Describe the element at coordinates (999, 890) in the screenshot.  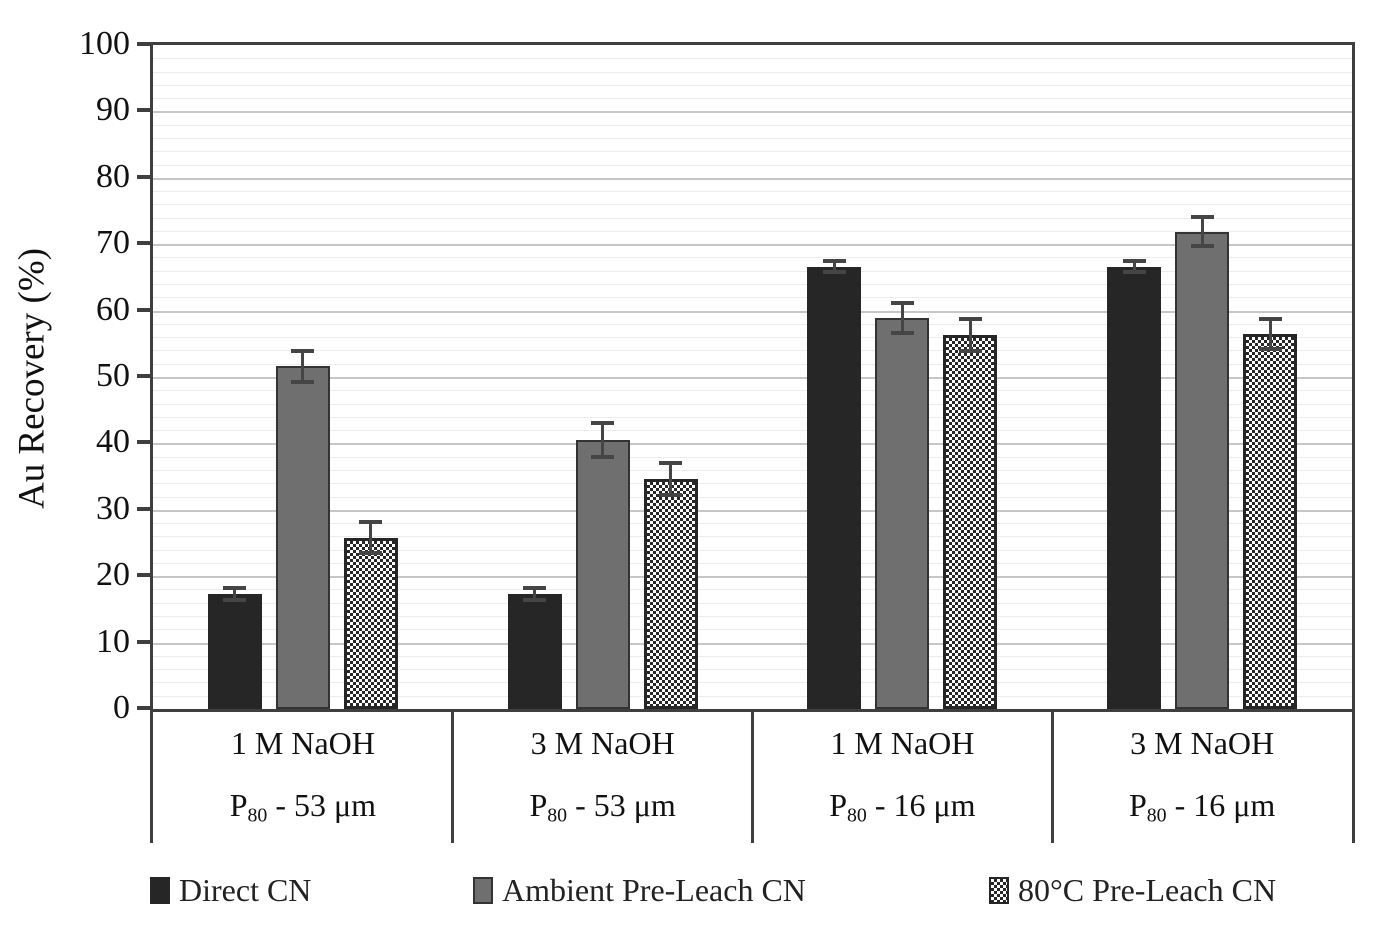
I see `legend-swatch-80c-pre-leach-cn` at that location.